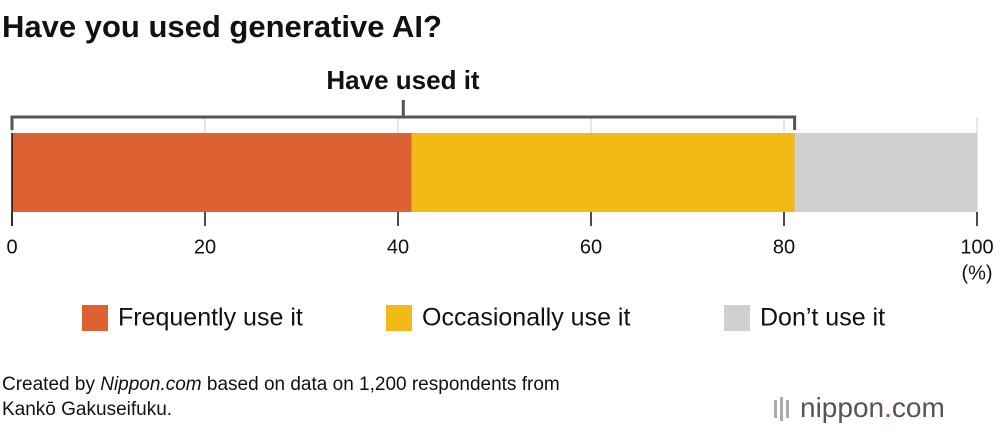  I want to click on source-text: Created by, so click(51, 384).